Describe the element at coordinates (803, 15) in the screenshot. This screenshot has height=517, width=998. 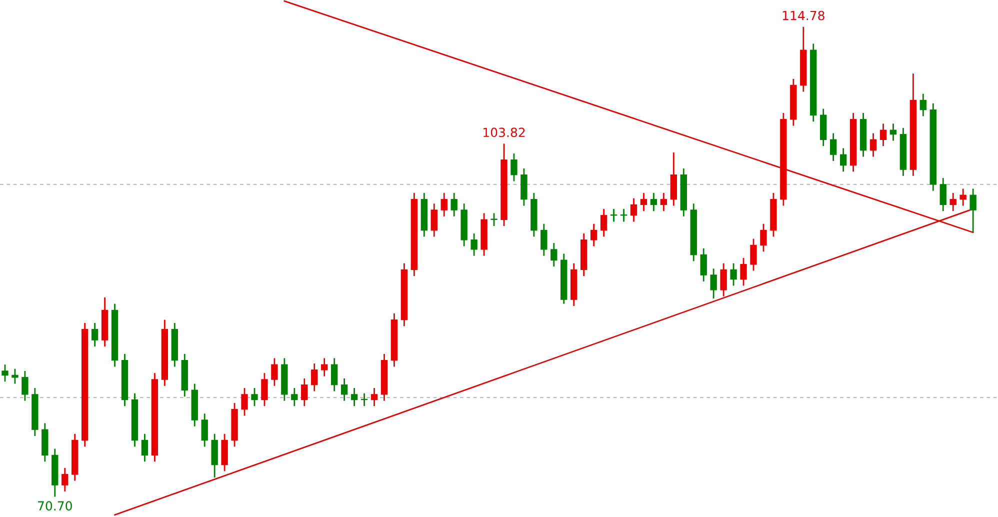
I see `annotation: 114.78` at that location.